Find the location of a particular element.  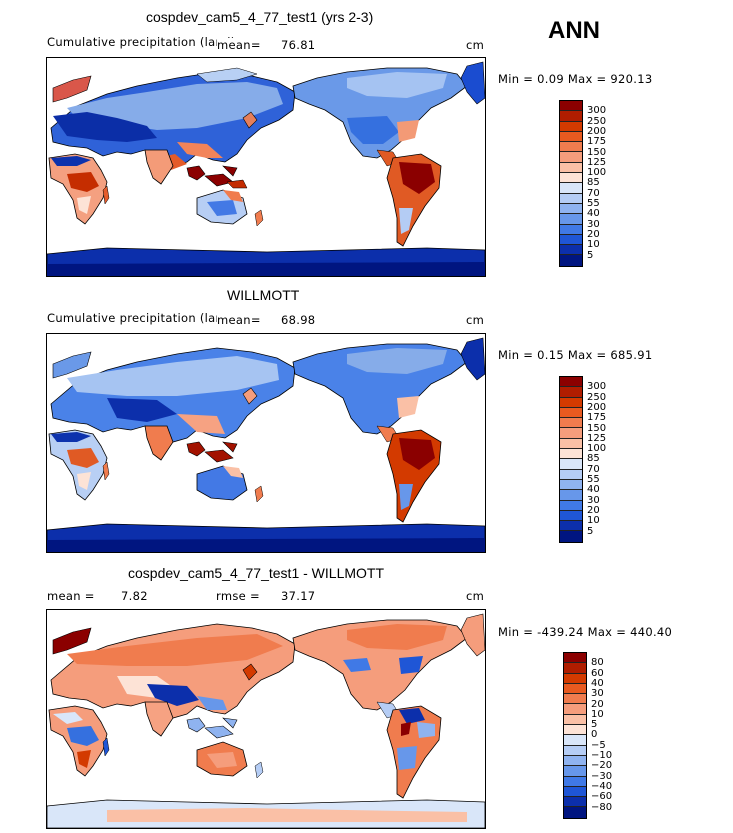

panel1-title: cospdev_cam5_4_77_test1 (yrs 2-3) is located at coordinates (260, 17).